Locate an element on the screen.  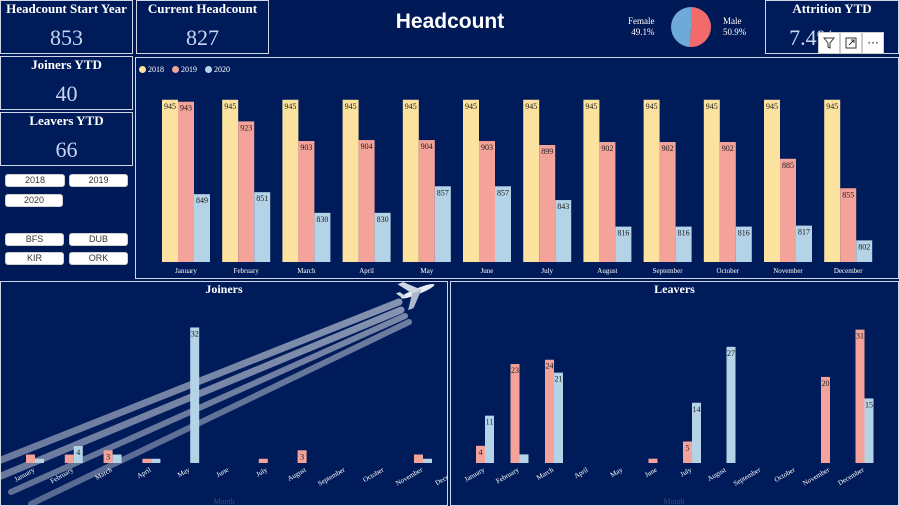
data-label: 903 is located at coordinates (487, 147).